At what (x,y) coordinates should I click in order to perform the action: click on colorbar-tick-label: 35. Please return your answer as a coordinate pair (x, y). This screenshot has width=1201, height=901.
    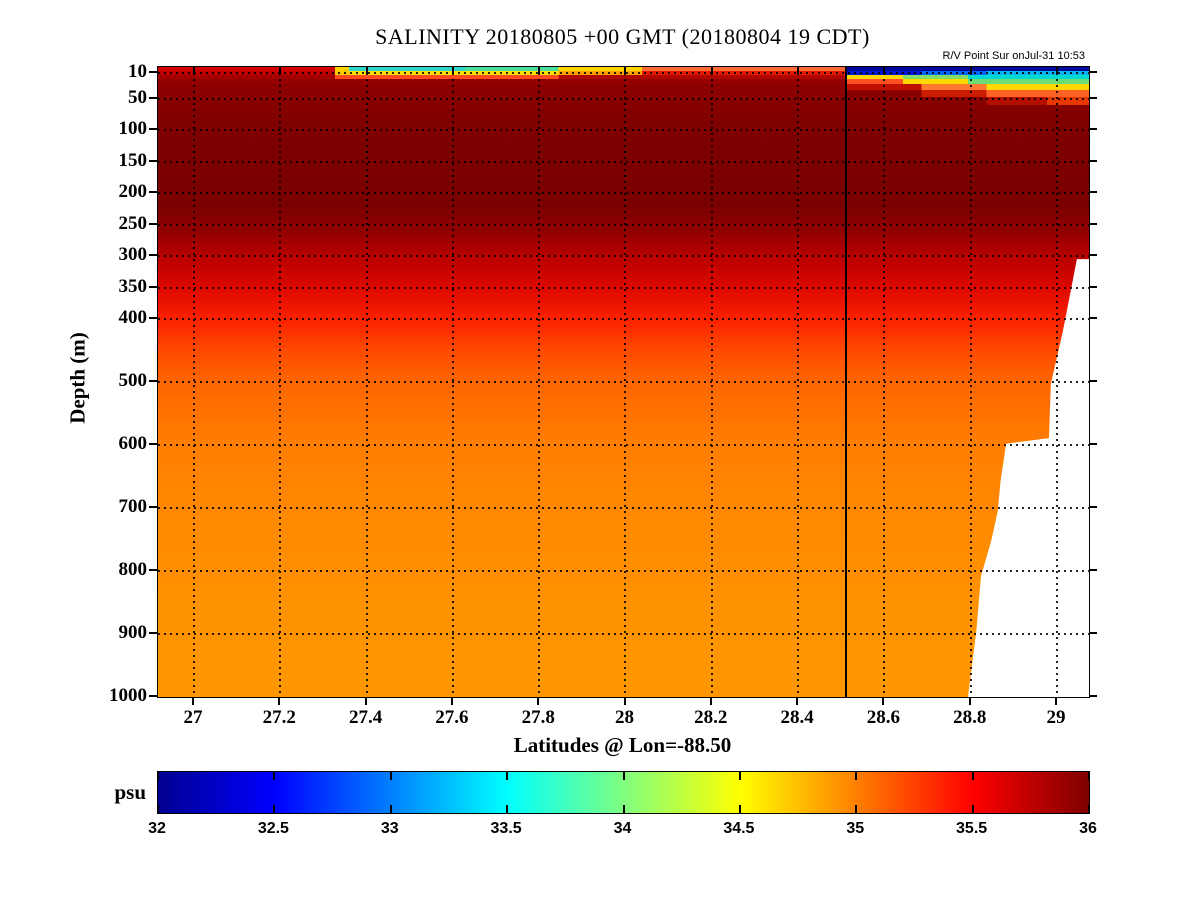
    Looking at the image, I should click on (855, 828).